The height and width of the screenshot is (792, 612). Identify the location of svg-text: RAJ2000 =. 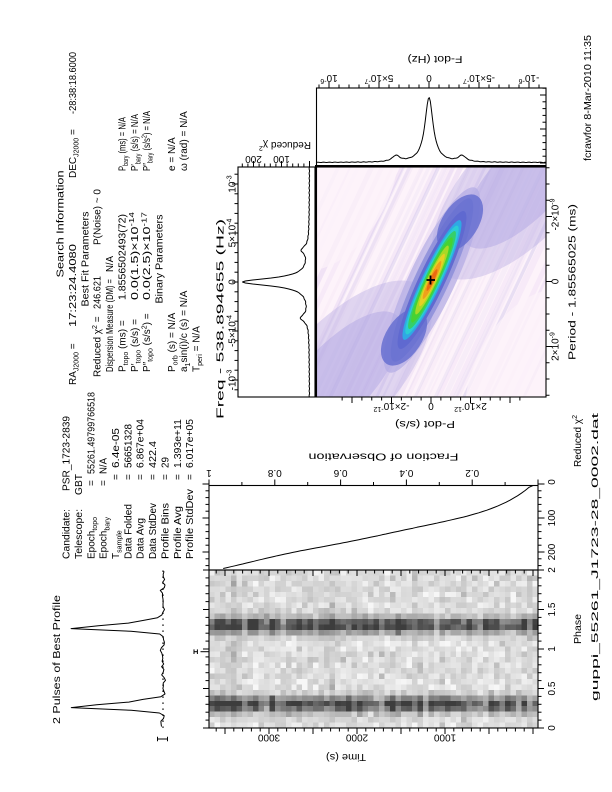
(74, 364).